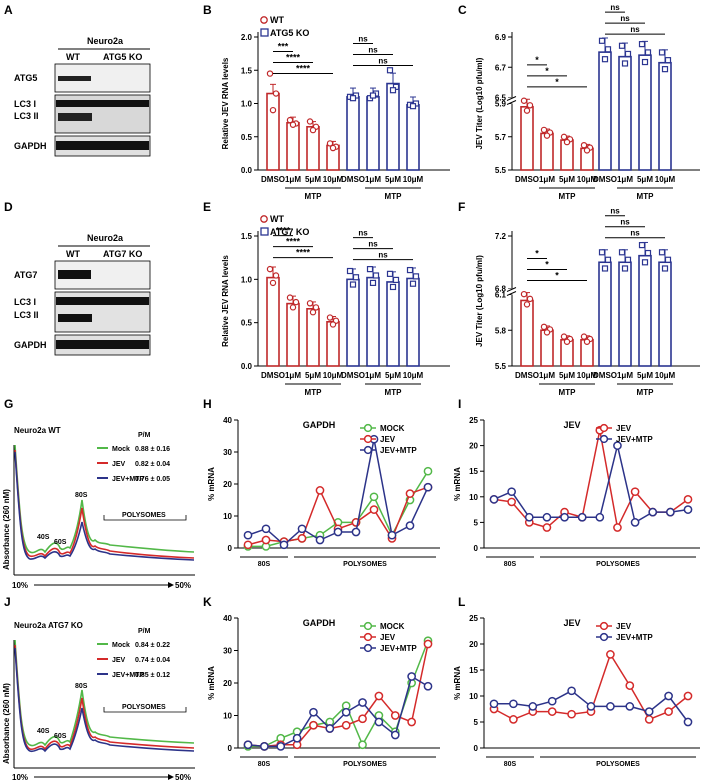 Image resolution: width=705 pixels, height=783 pixels. What do you see at coordinates (30, 146) in the screenshot?
I see `blot-row-label: GAPDH` at bounding box center [30, 146].